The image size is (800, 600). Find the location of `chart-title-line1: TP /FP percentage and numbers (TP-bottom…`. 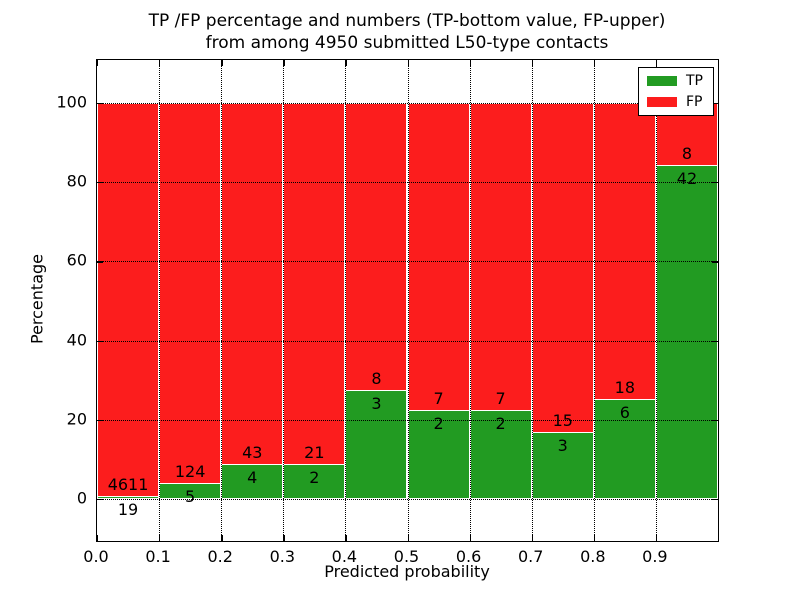

chart-title-line1: TP /FP percentage and numbers (TP-bottom… is located at coordinates (407, 21).